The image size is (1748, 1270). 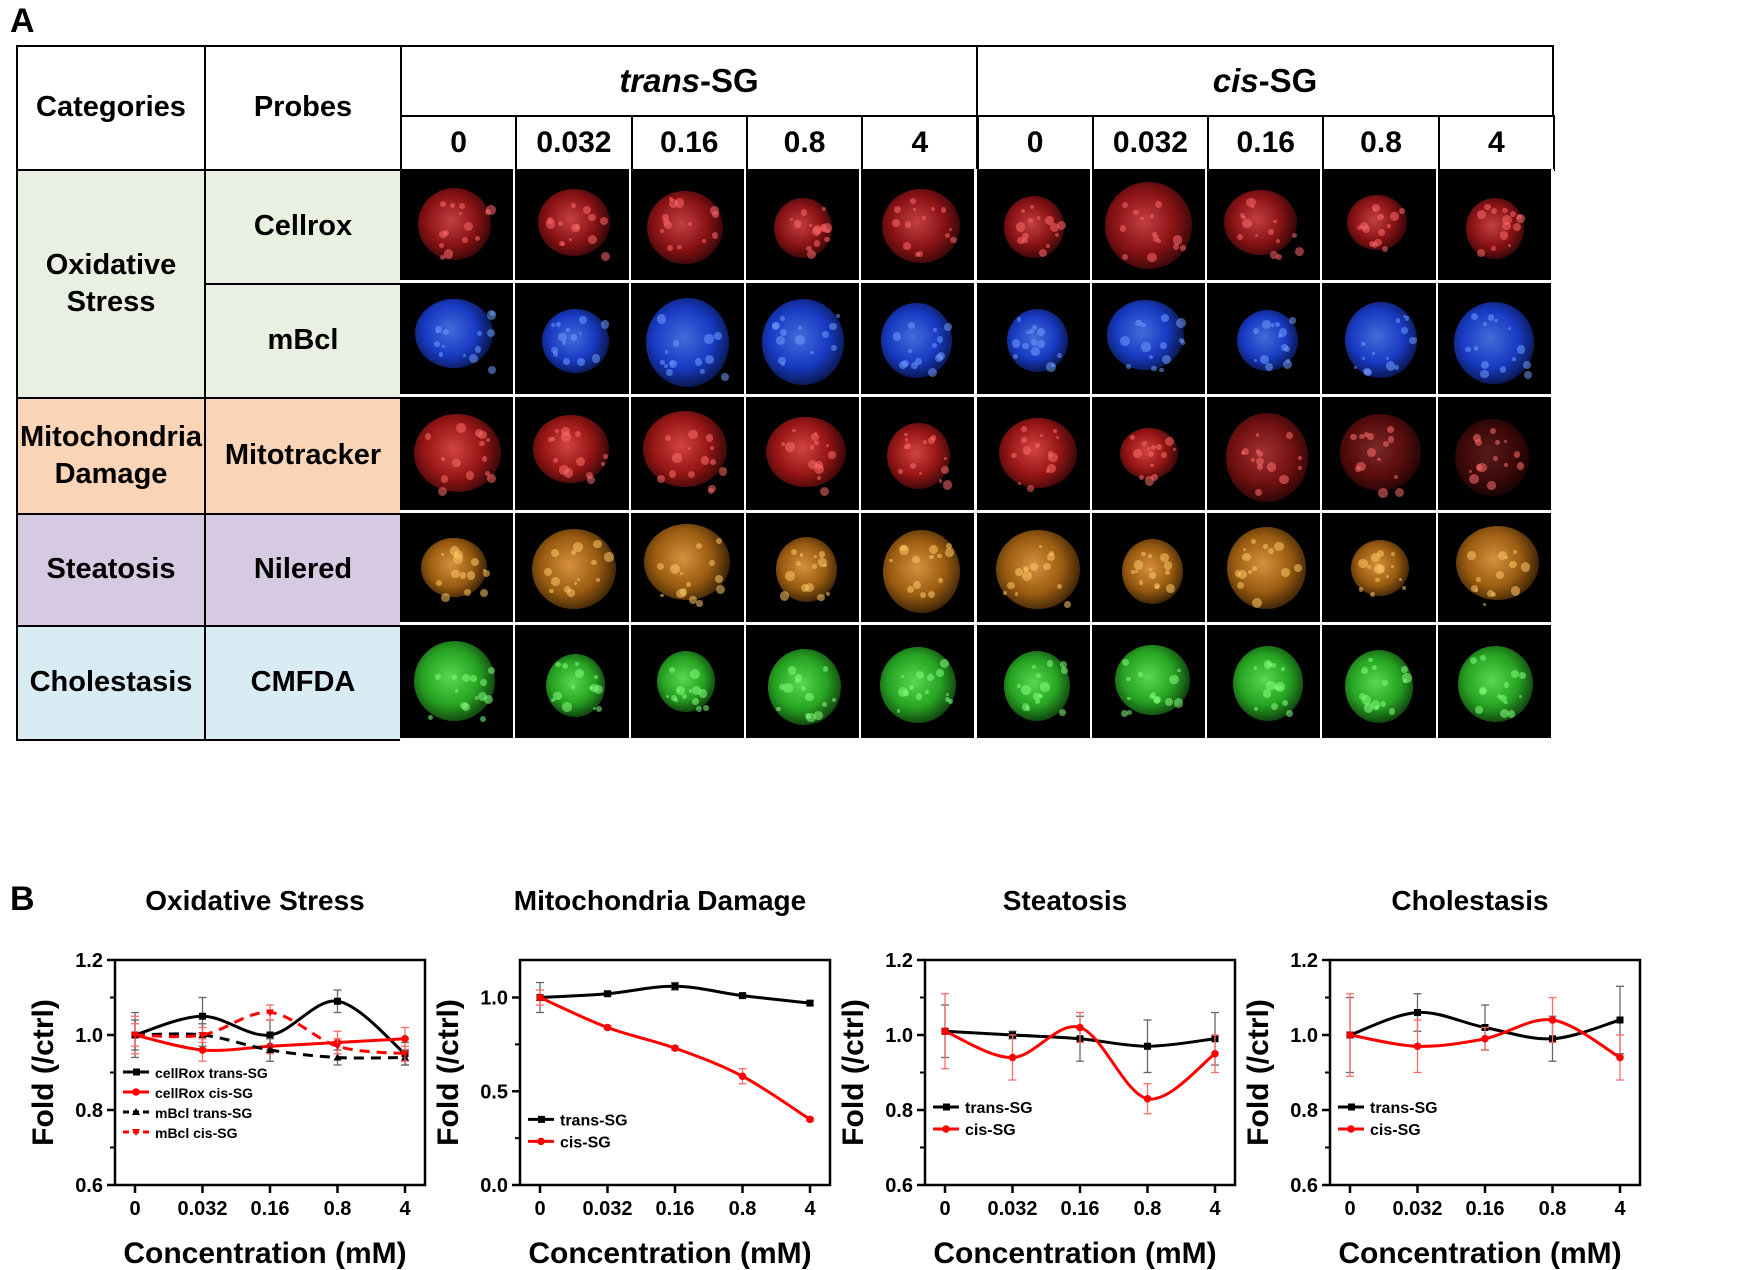 What do you see at coordinates (303, 108) in the screenshot?
I see `probes-header: Probes` at bounding box center [303, 108].